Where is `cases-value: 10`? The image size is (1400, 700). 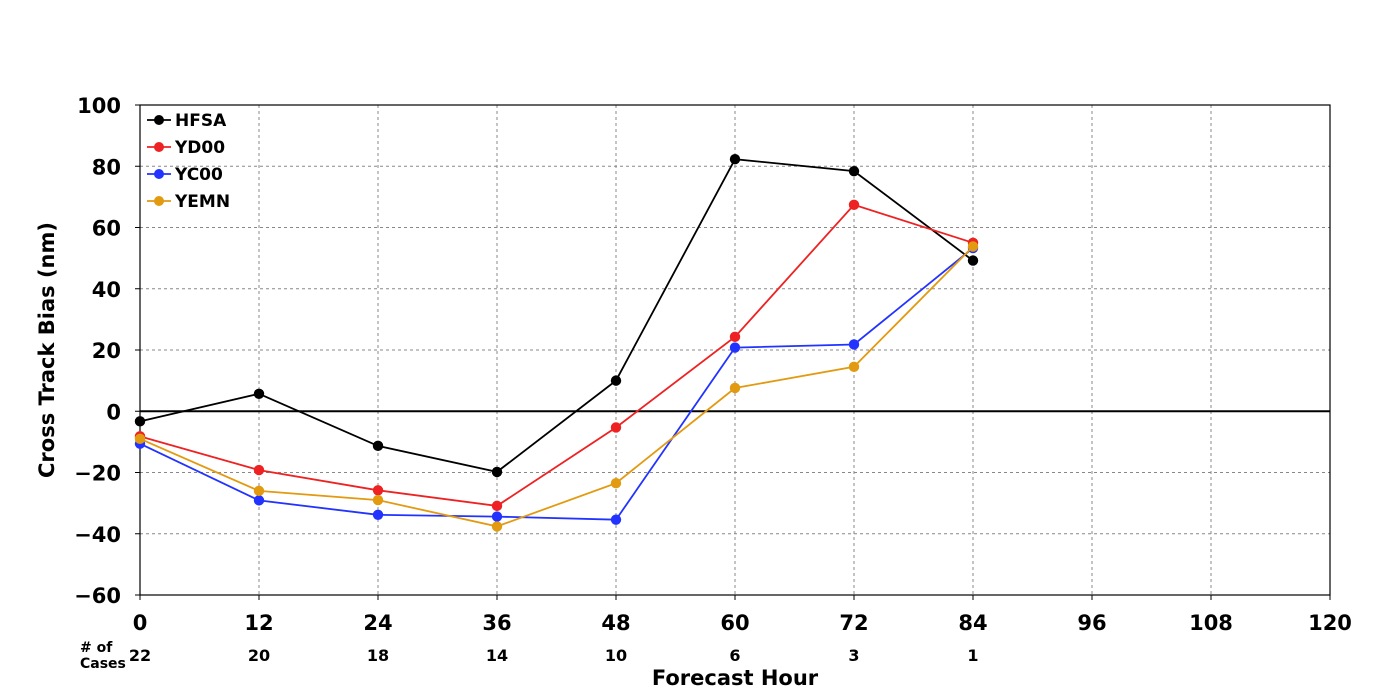 cases-value: 10 is located at coordinates (616, 655).